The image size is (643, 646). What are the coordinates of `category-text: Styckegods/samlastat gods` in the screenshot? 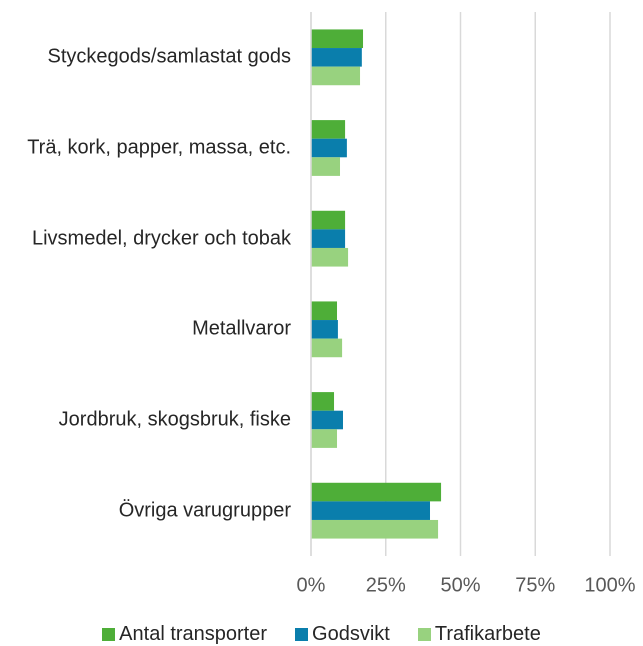 It's located at (169, 56).